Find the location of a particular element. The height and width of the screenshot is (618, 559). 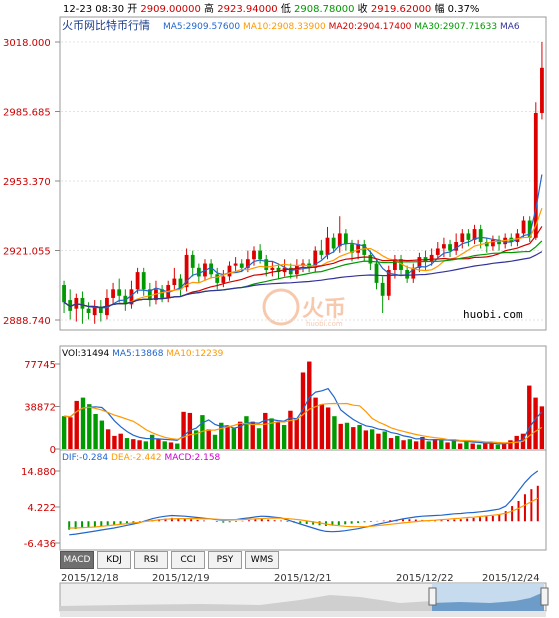

macd-label-0: DIF:-0.284 is located at coordinates (86, 458).